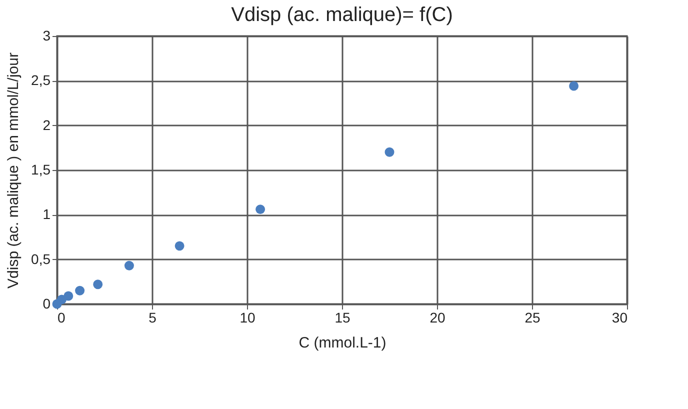 The image size is (688, 409). I want to click on x-tick-label: 10, so click(248, 318).